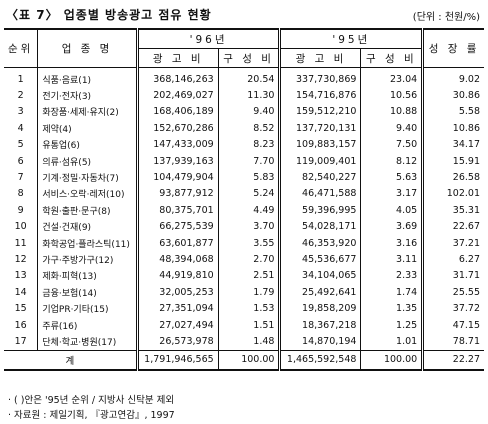 The image size is (488, 424). Describe the element at coordinates (20, 178) in the screenshot. I see `cell: 7` at that location.